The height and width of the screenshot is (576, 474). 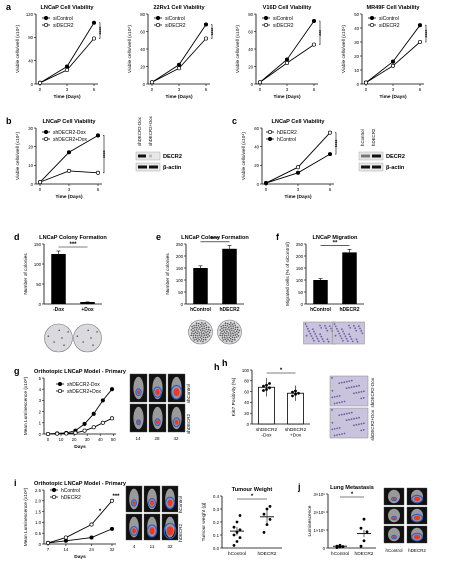 What do you see at coordinates (395, 168) in the screenshot?
I see `blot-band-label: β-actin` at bounding box center [395, 168].